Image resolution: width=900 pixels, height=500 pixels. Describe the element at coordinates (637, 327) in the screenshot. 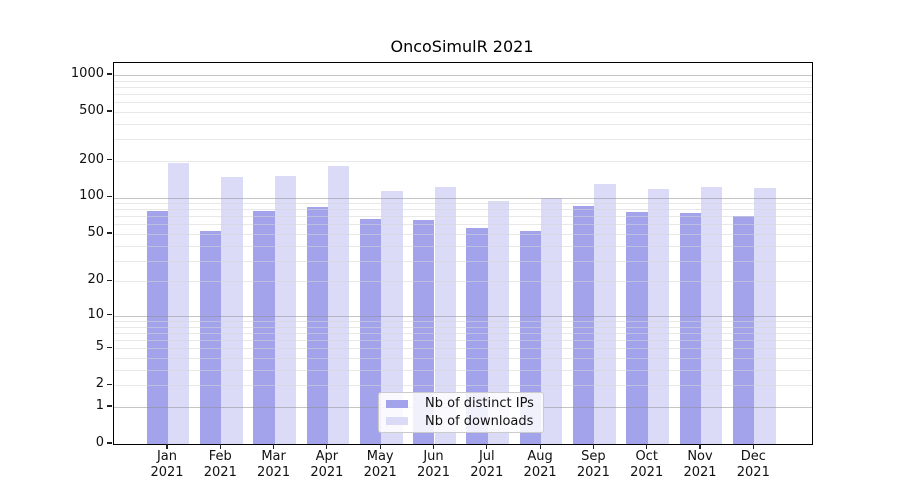

I see `bar-distinct-ips-oct` at that location.